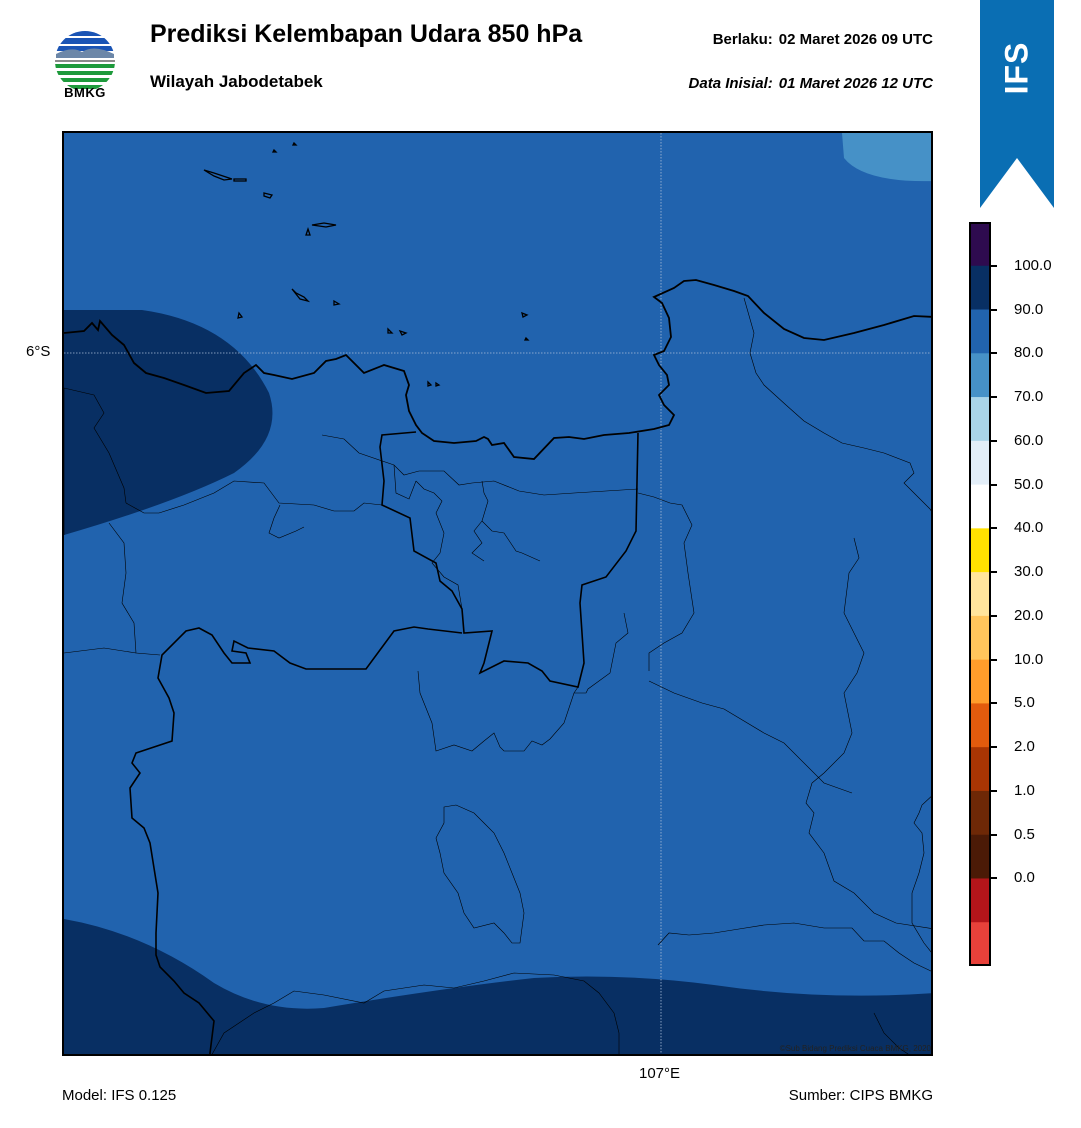  I want to click on valid-time: Berlaku: 02 Maret 2026 09 UTC, so click(823, 39).